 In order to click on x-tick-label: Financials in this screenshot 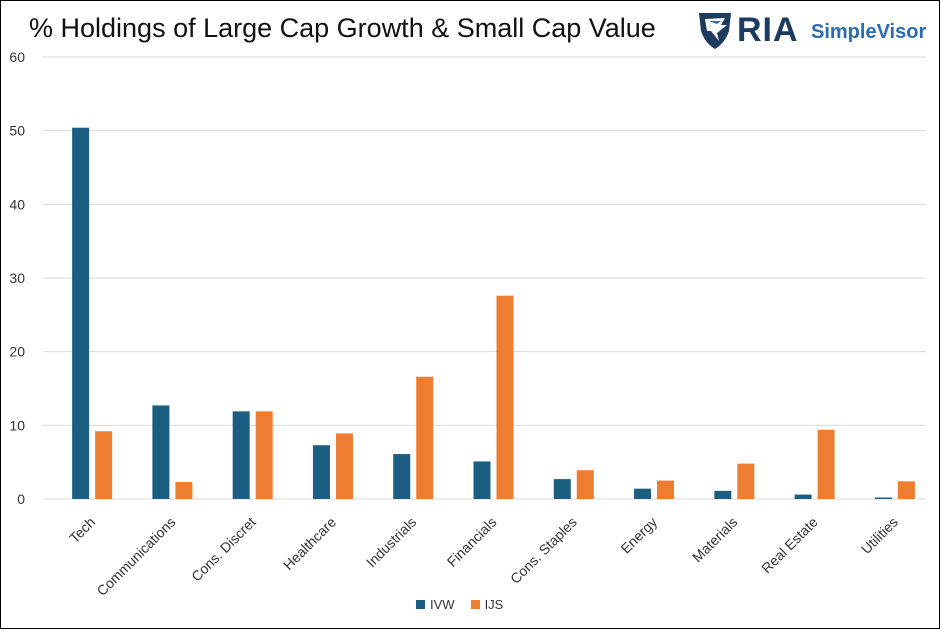, I will do `click(472, 542)`.